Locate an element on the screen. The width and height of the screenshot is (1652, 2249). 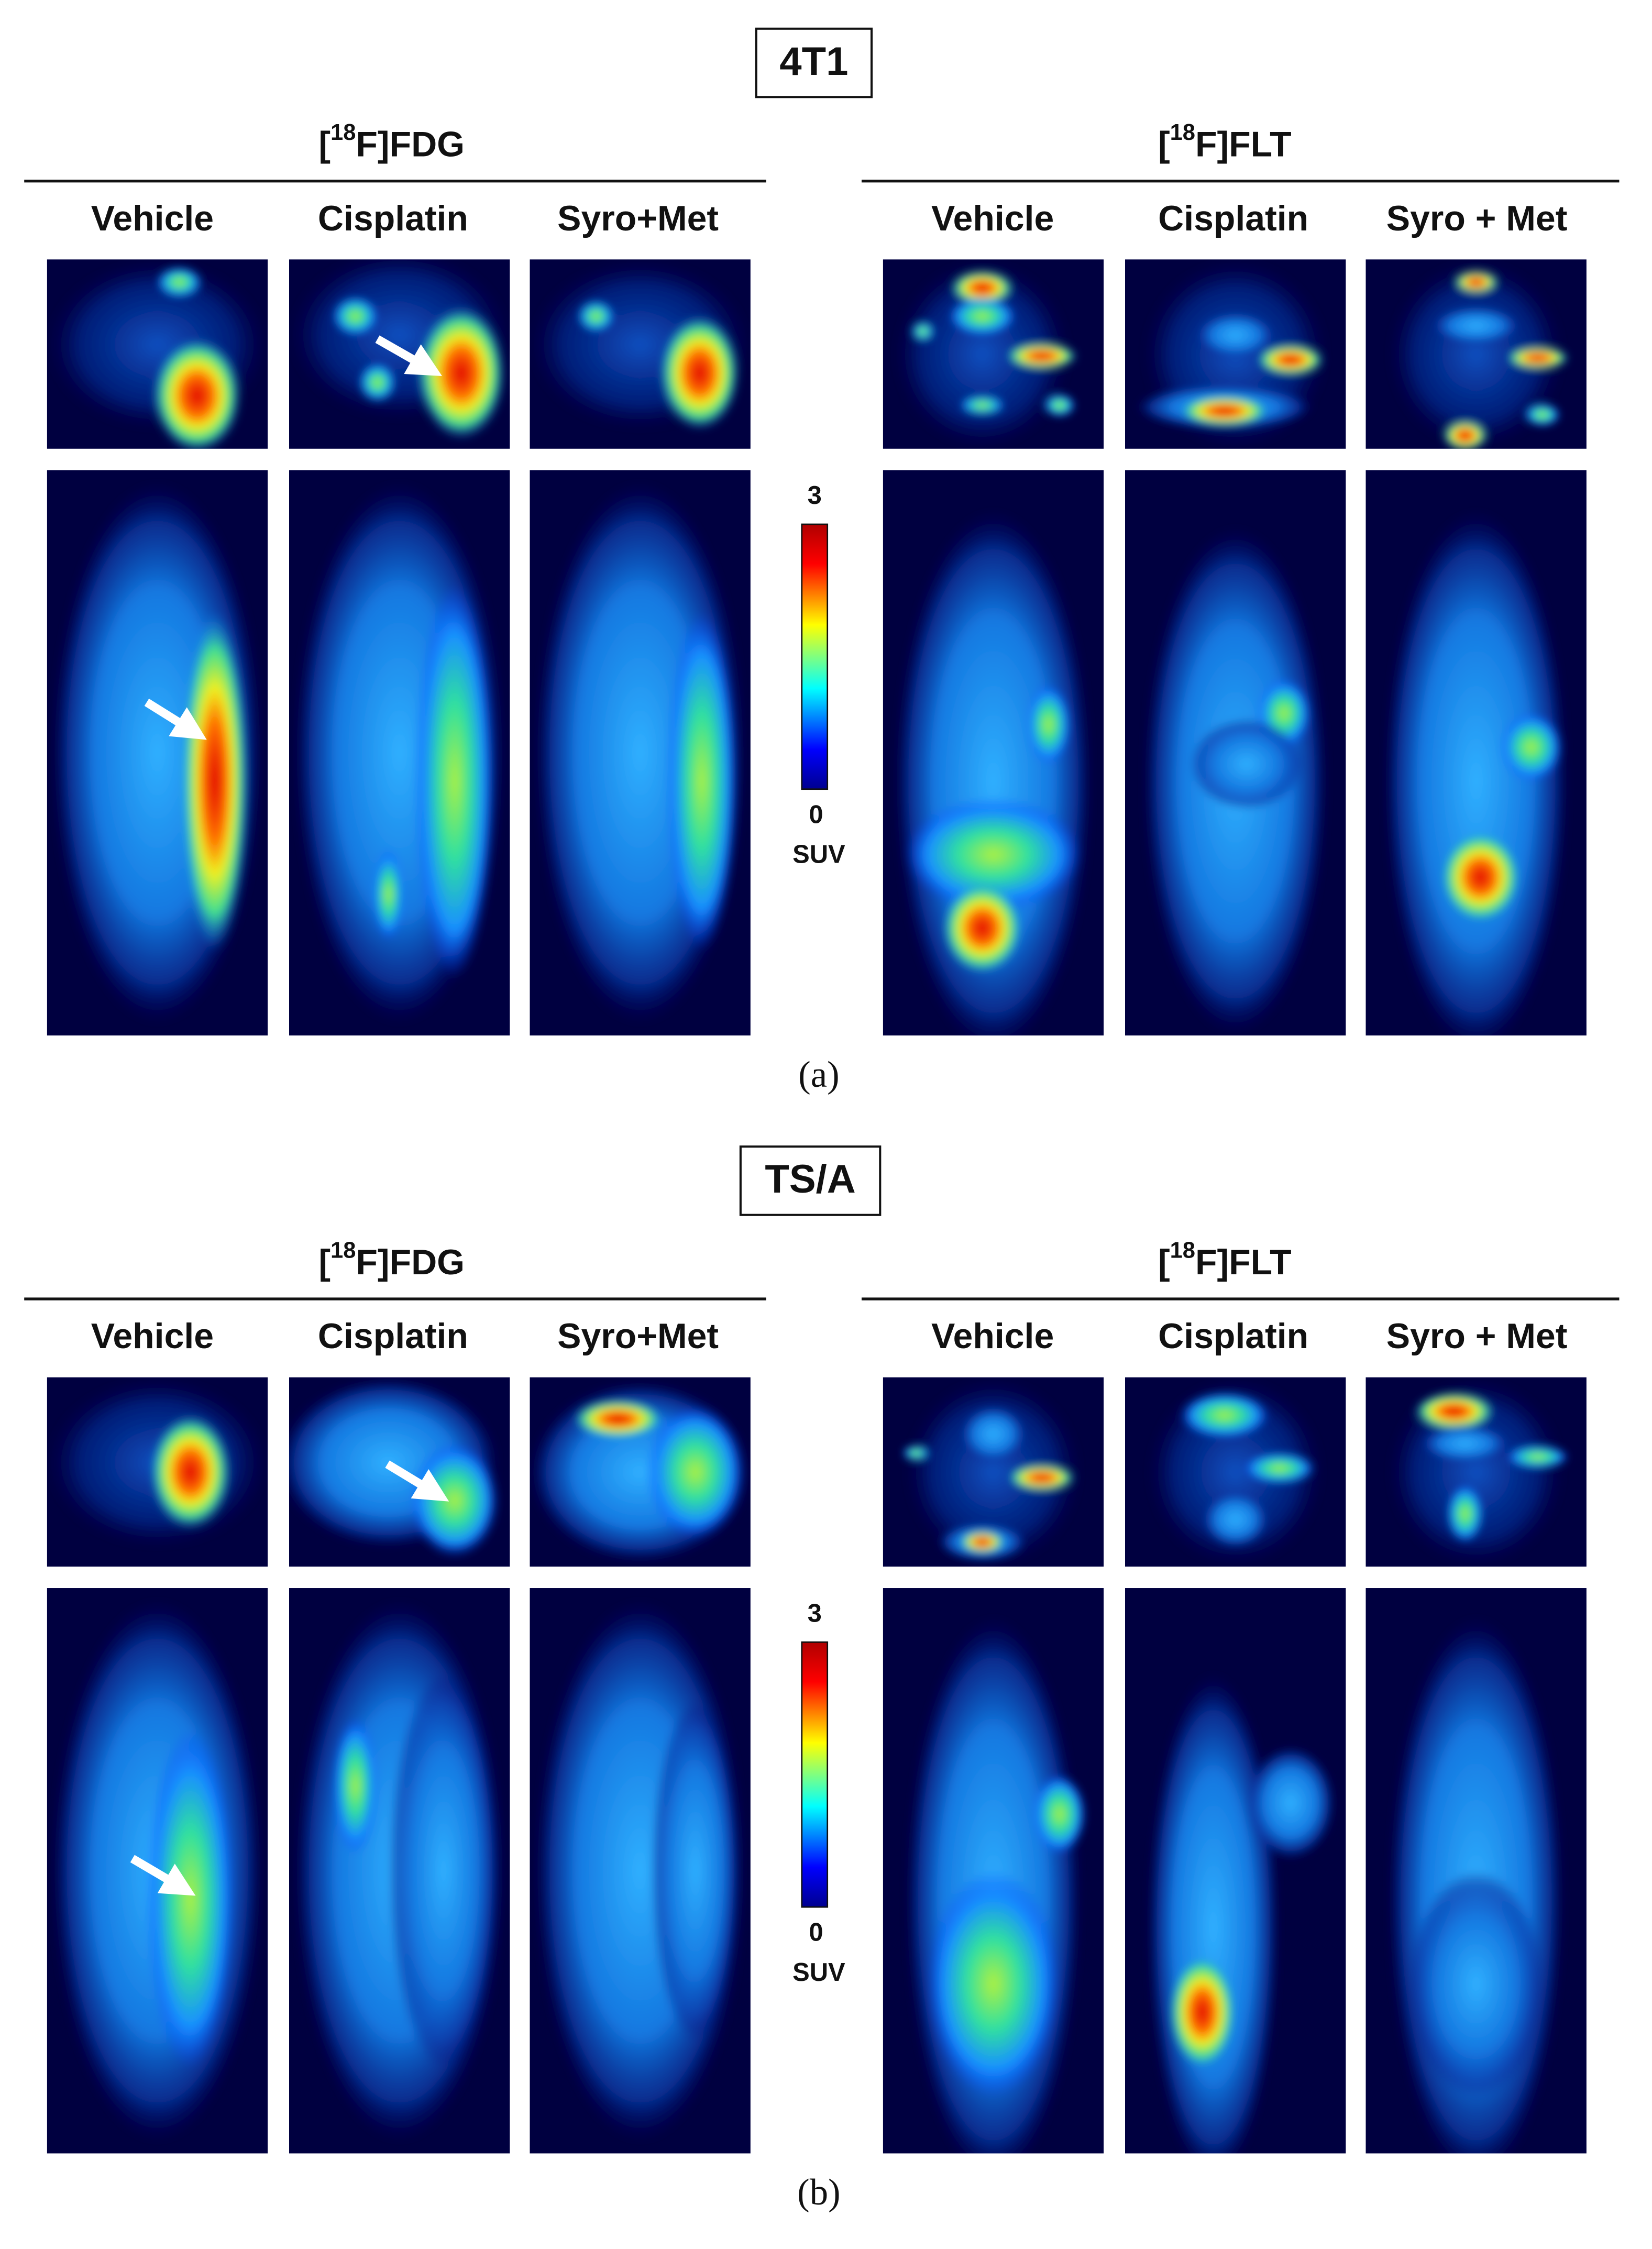
tracer-heading: [18F]FDG is located at coordinates (392, 1260).